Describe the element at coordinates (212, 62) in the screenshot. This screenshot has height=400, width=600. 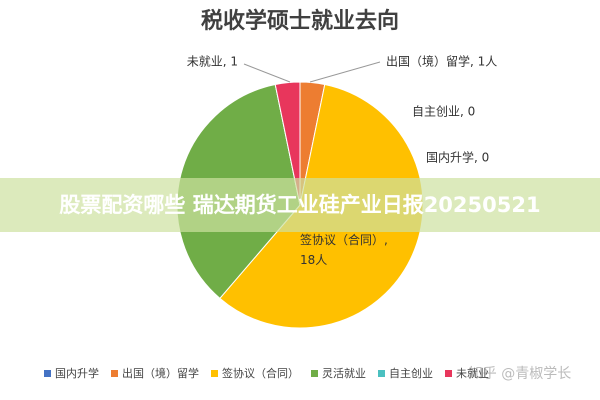
I see `data-label: 未就业, 1` at that location.